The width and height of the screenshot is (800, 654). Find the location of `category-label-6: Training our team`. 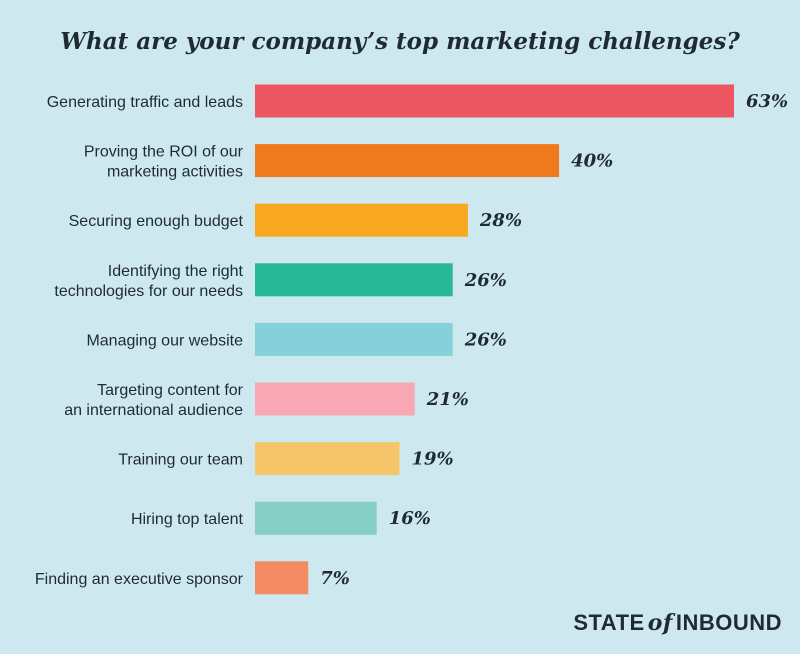

category-label-6: Training our team is located at coordinates (180, 460).